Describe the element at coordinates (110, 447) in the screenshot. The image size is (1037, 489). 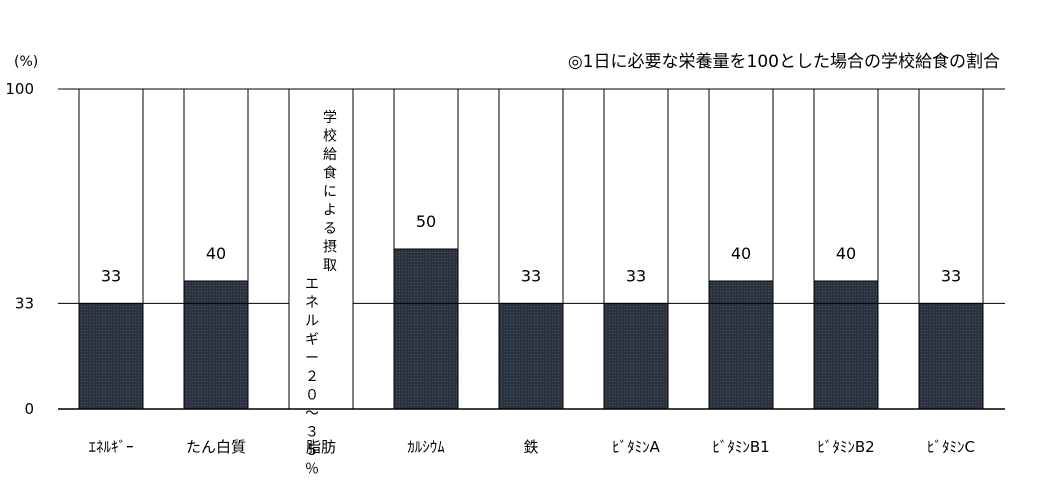
I see `x-tick-label: ｴﾈﾙｷﾞｰ` at that location.